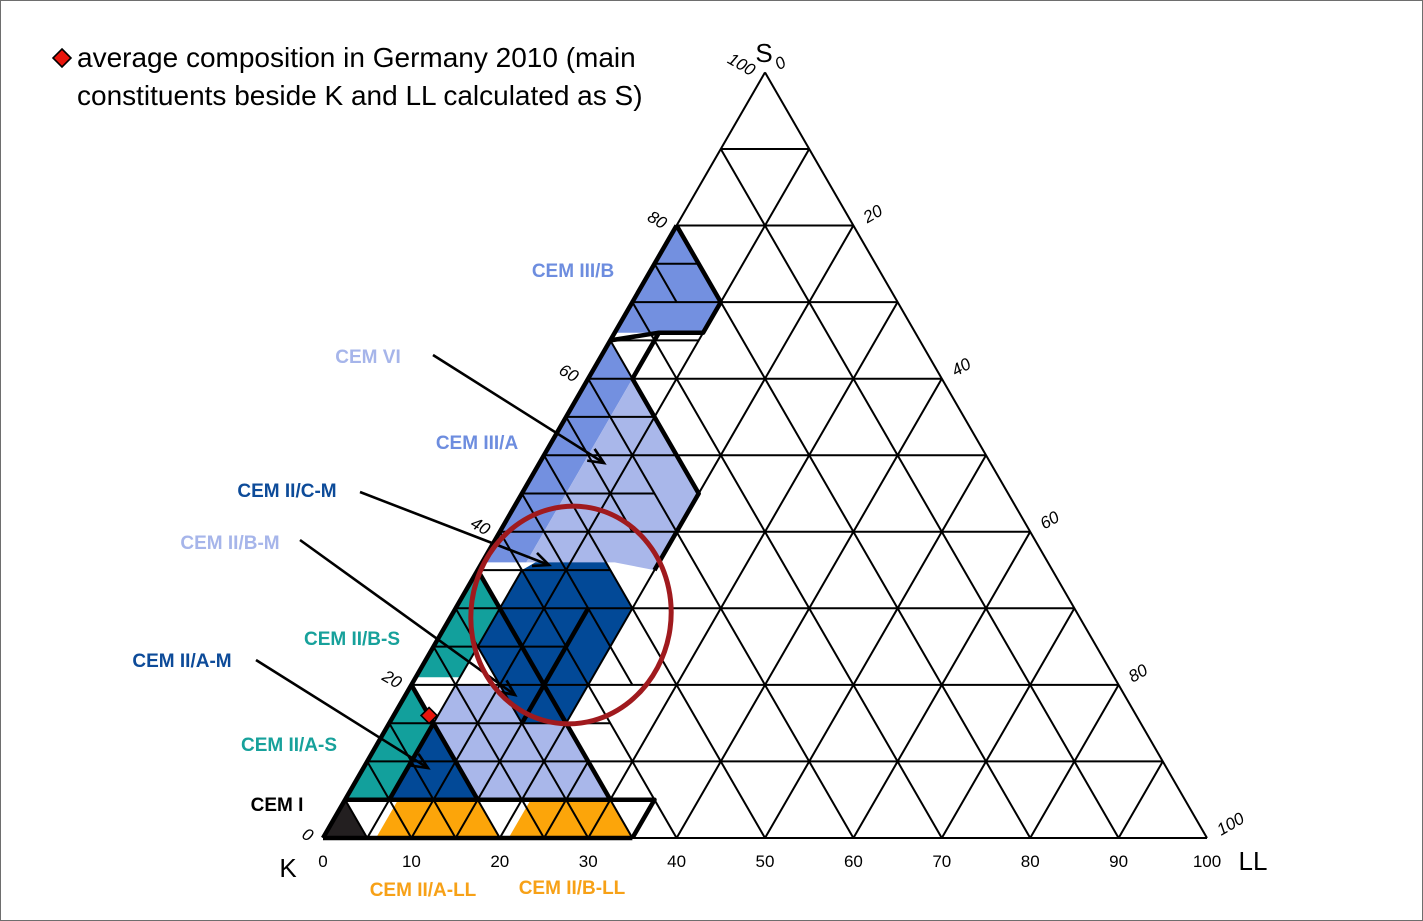 The image size is (1423, 921). I want to click on bottom-tick-label: 70, so click(941, 861).